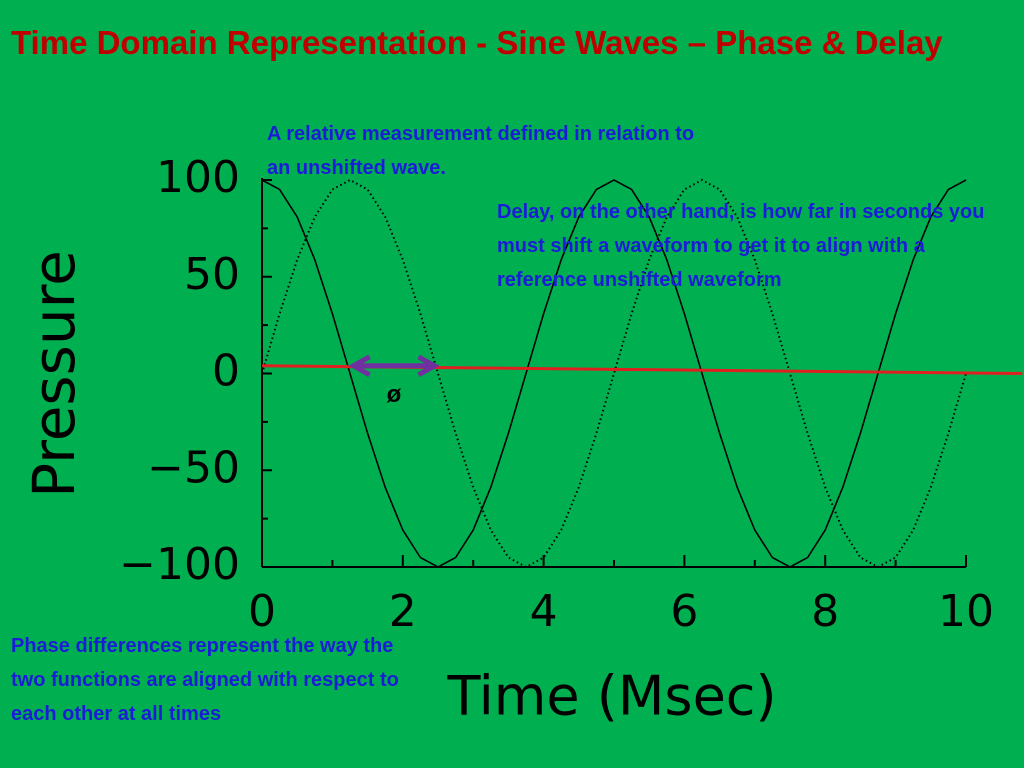  I want to click on x-tick-label: 2, so click(403, 611).